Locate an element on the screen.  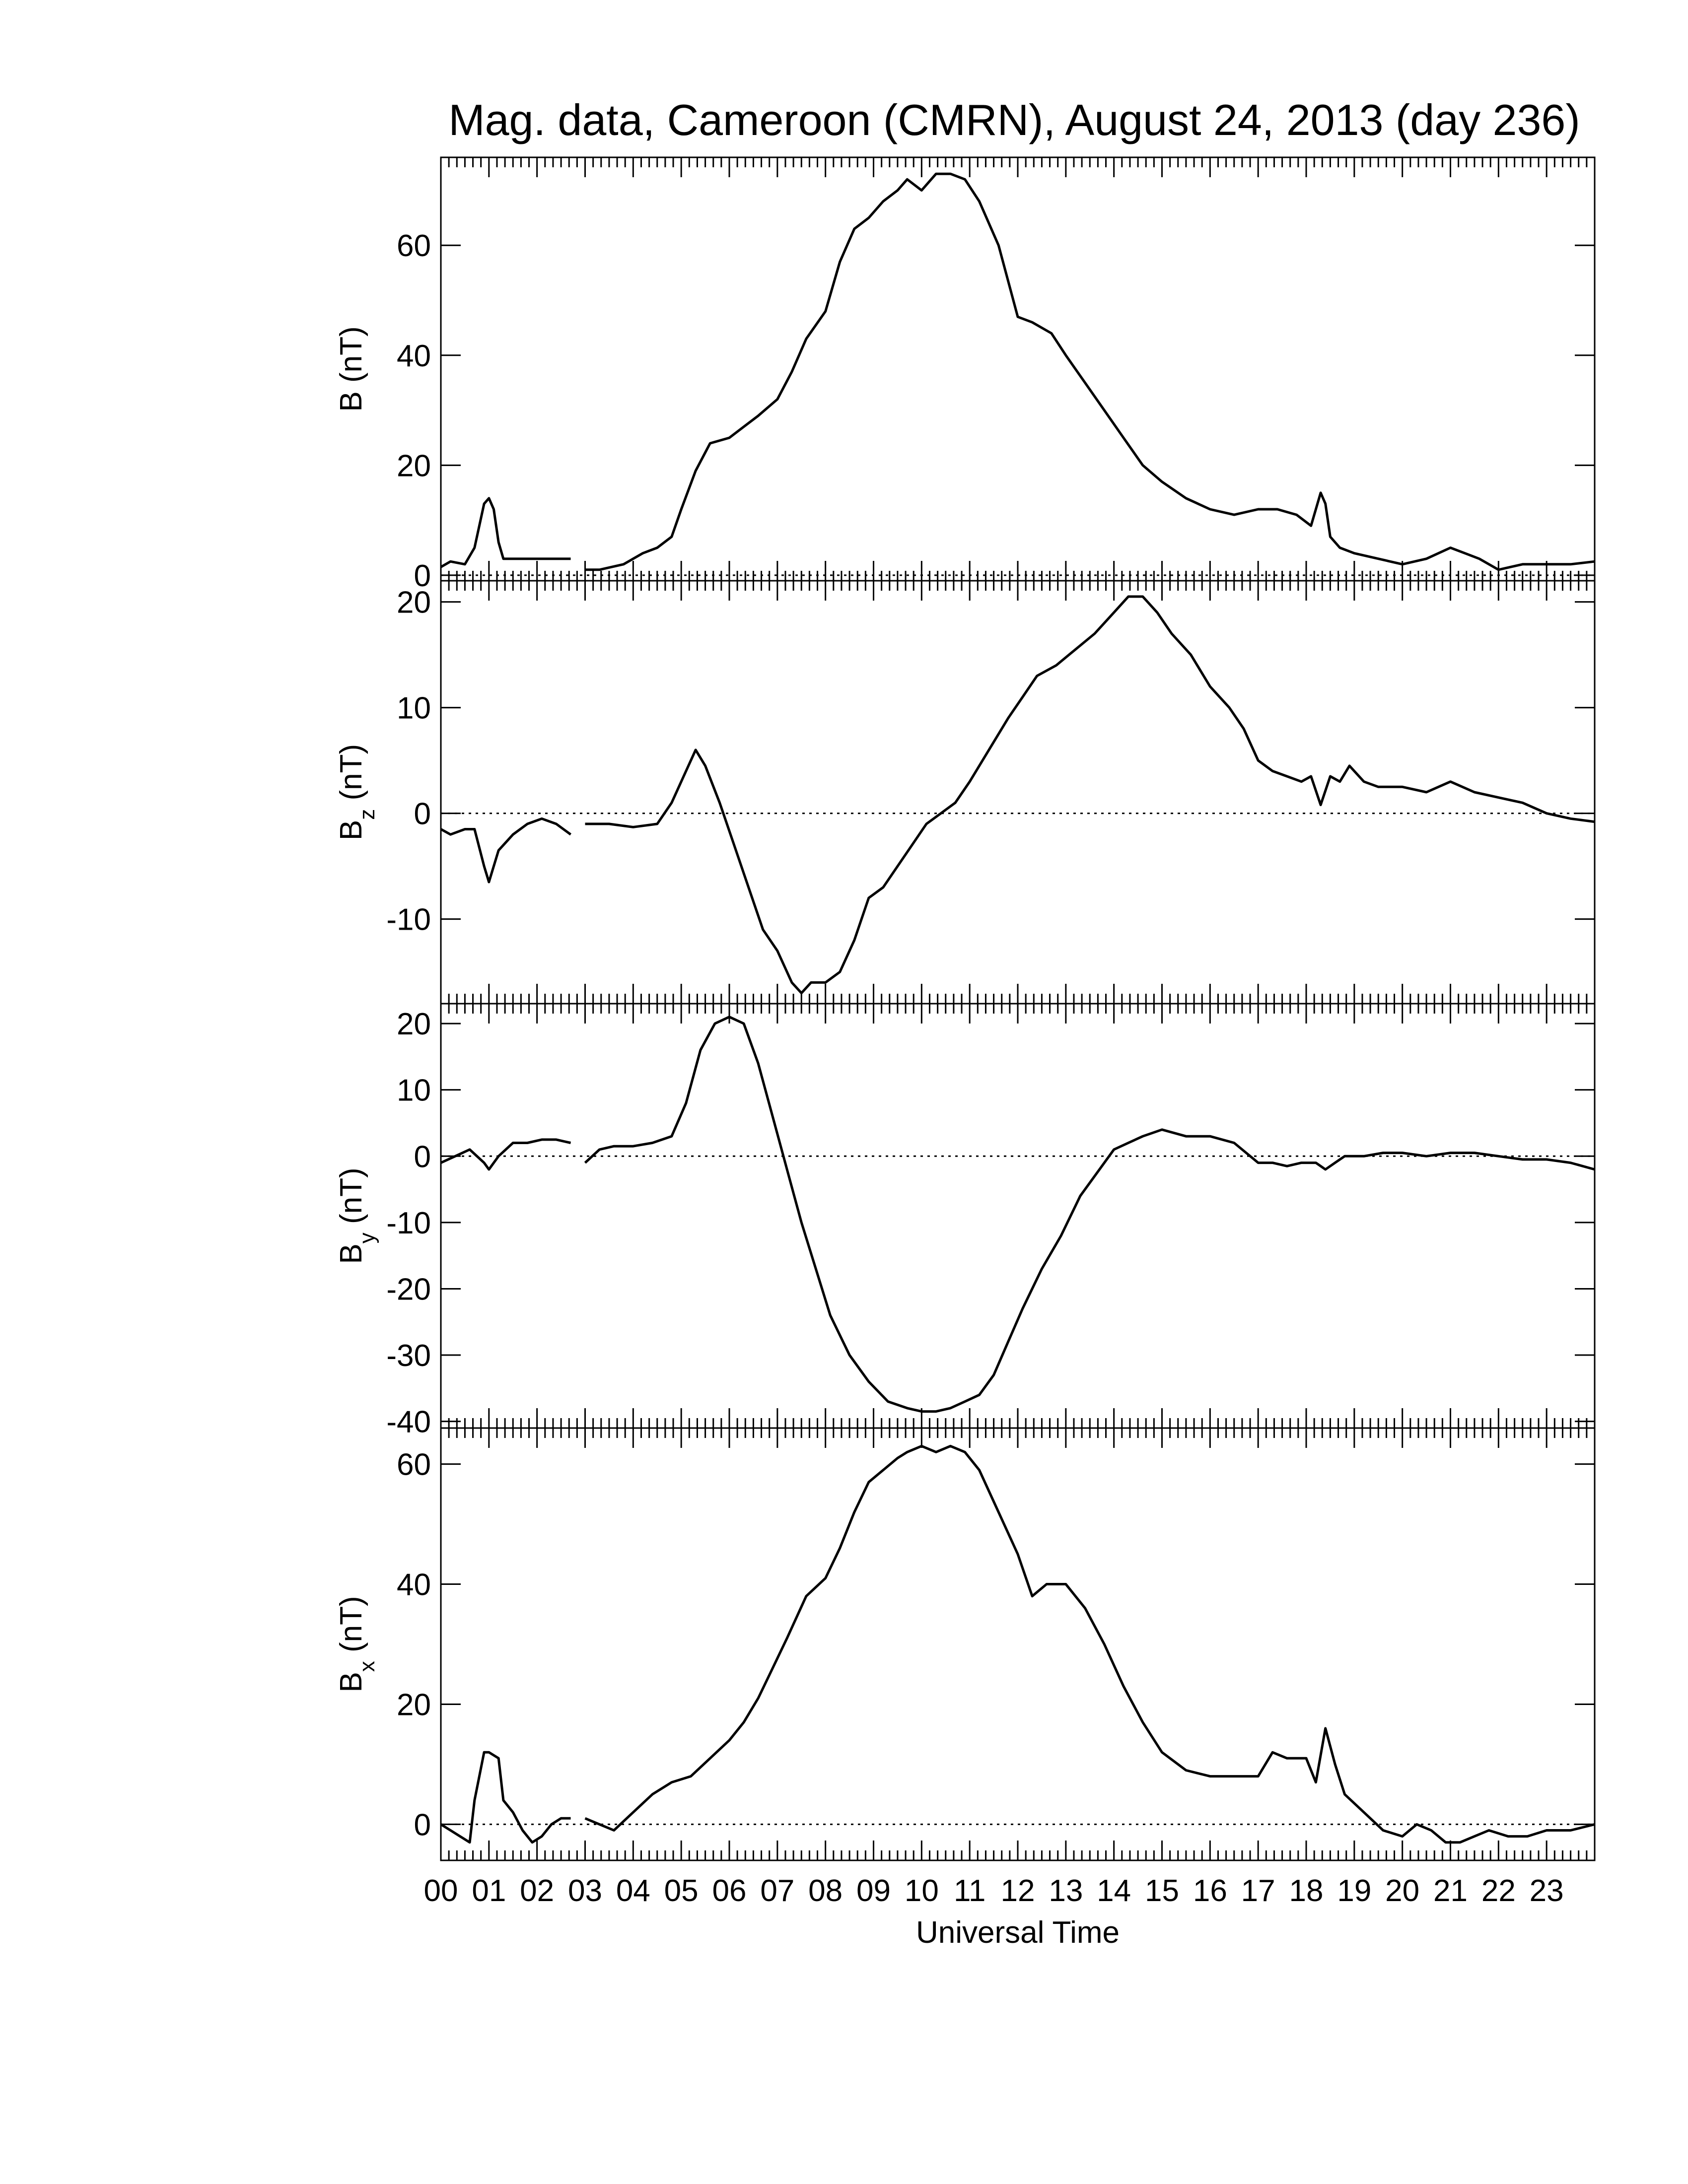
x-tick-label: 17 is located at coordinates (1258, 1891).